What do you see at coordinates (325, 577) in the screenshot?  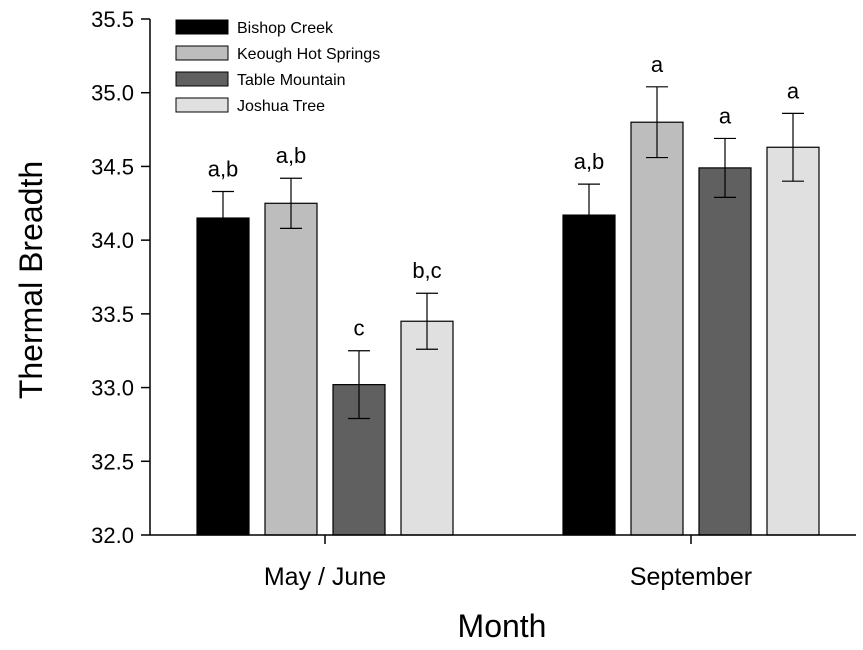 I see `x-tick-label: May / June` at bounding box center [325, 577].